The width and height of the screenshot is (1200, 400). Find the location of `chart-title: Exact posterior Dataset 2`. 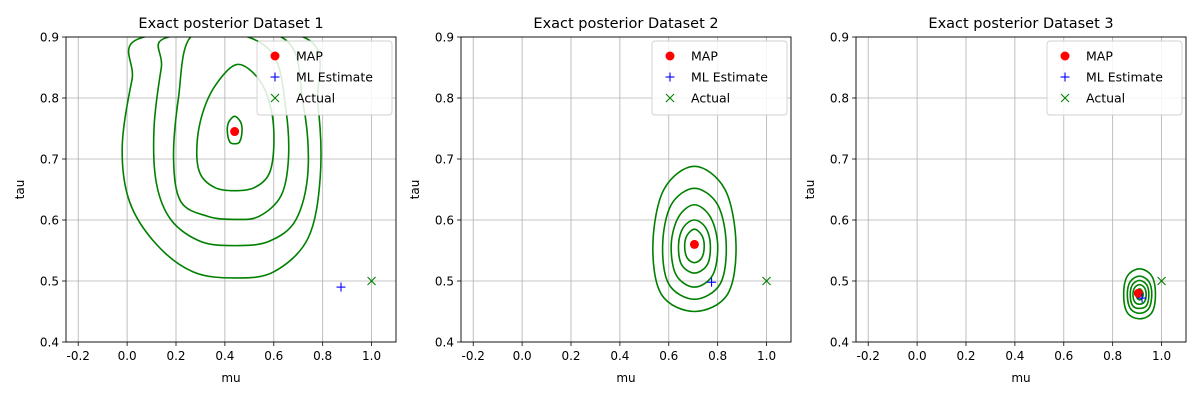

chart-title: Exact posterior Dataset 2 is located at coordinates (625, 24).